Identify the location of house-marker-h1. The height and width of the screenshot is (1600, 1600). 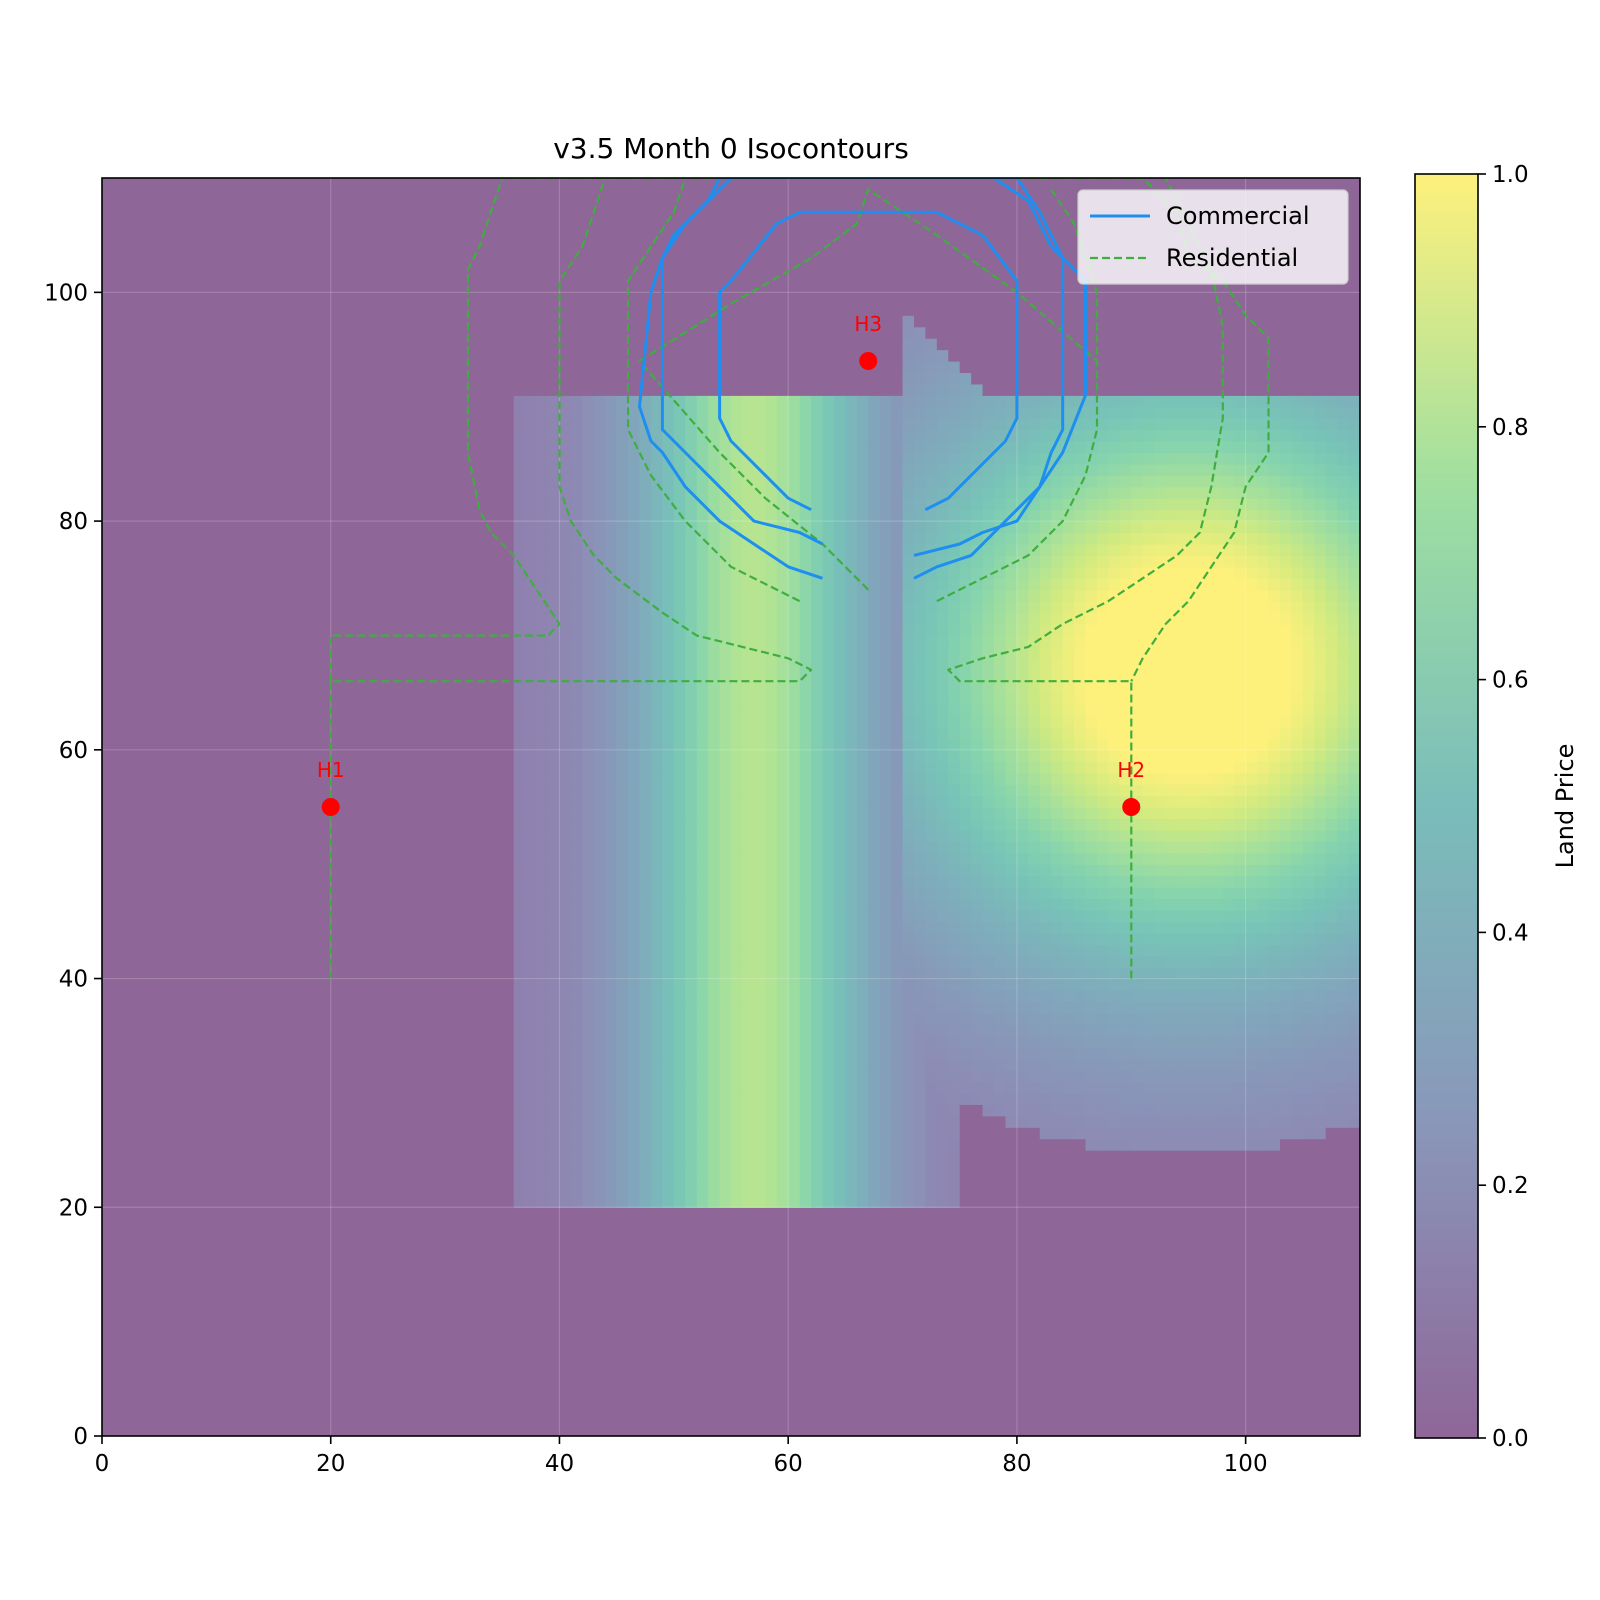
(330, 807).